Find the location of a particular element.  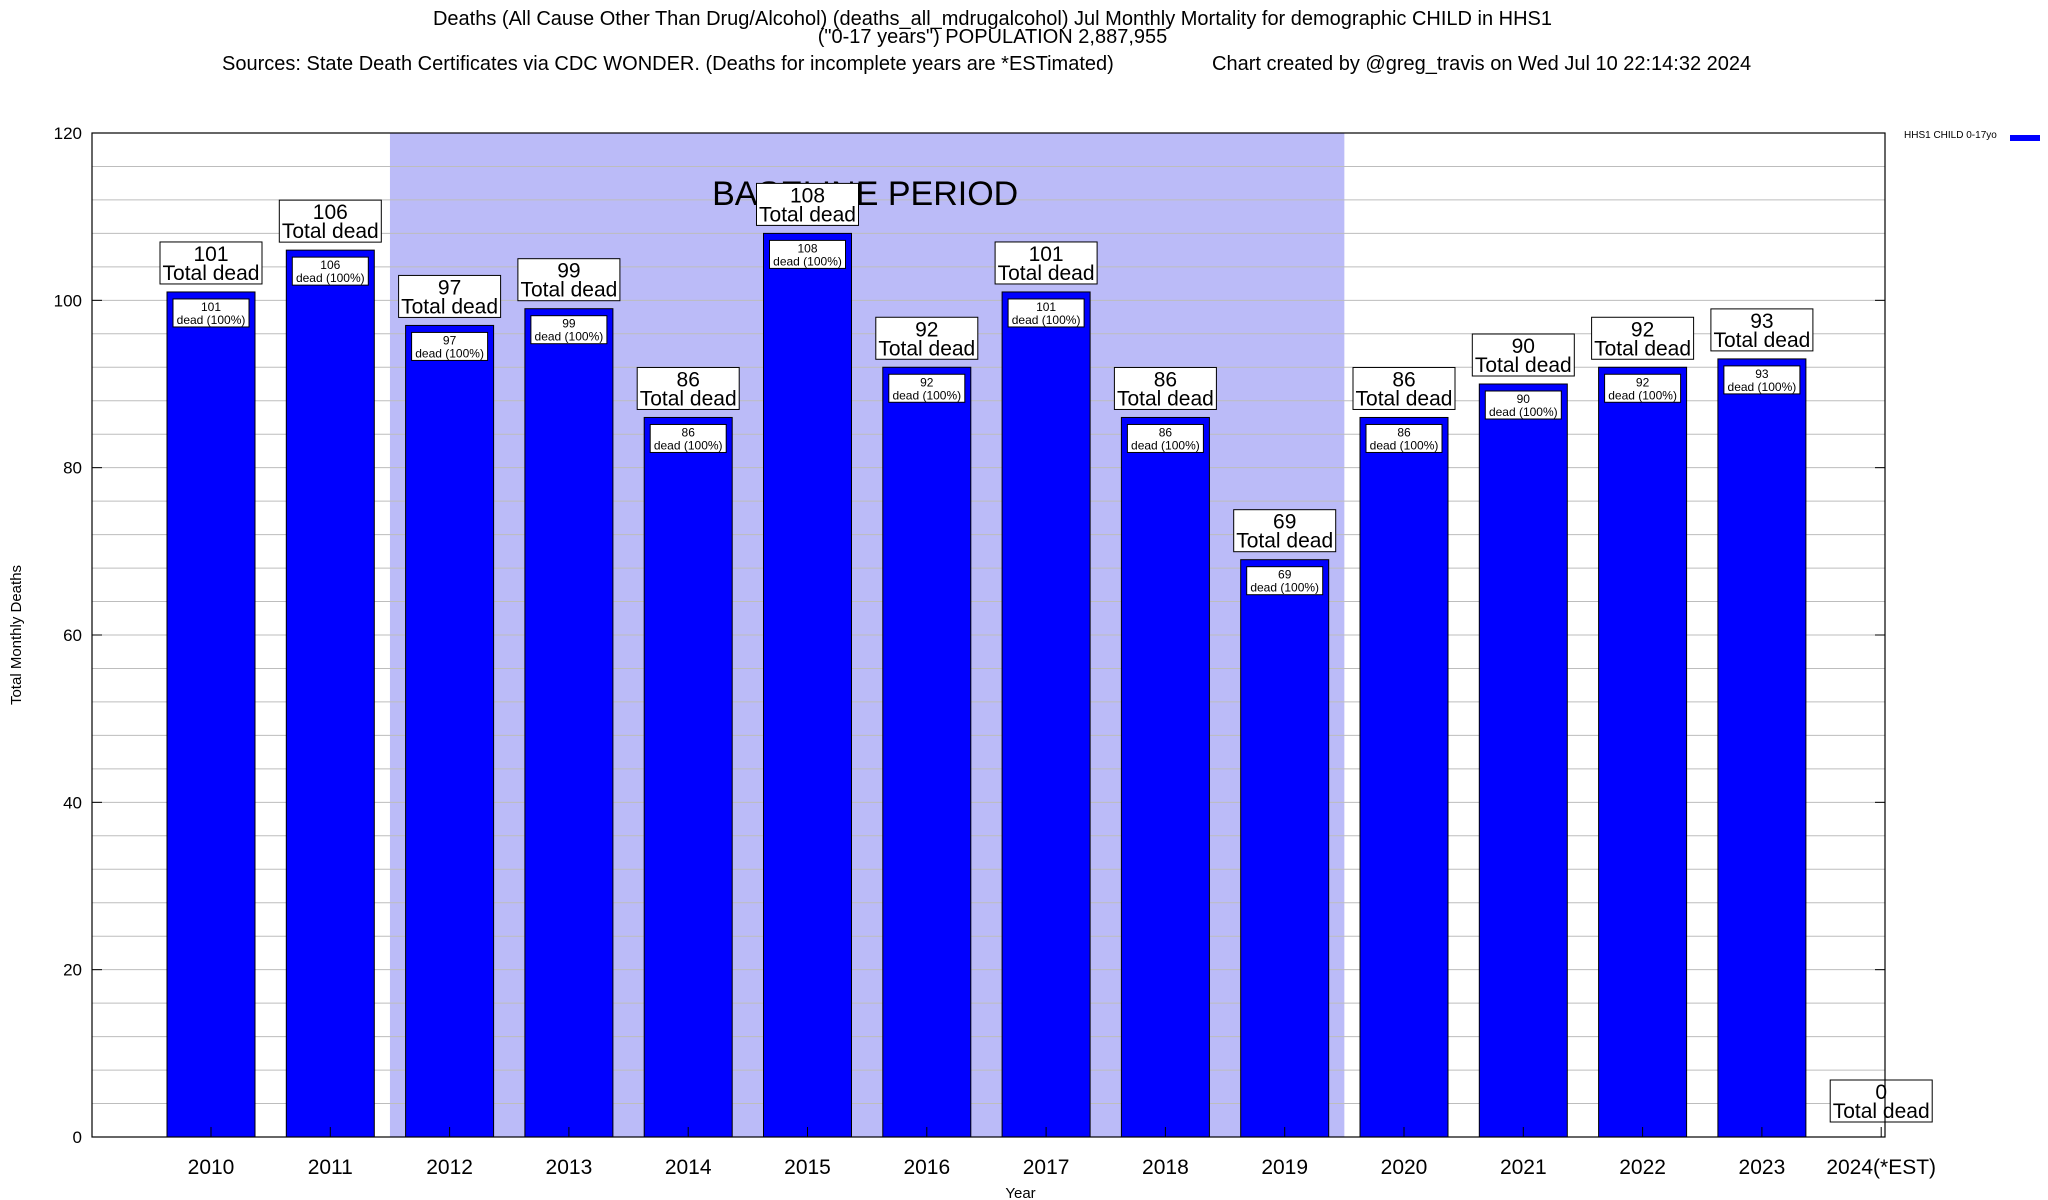

bar-inner-value: 108 is located at coordinates (807, 248).